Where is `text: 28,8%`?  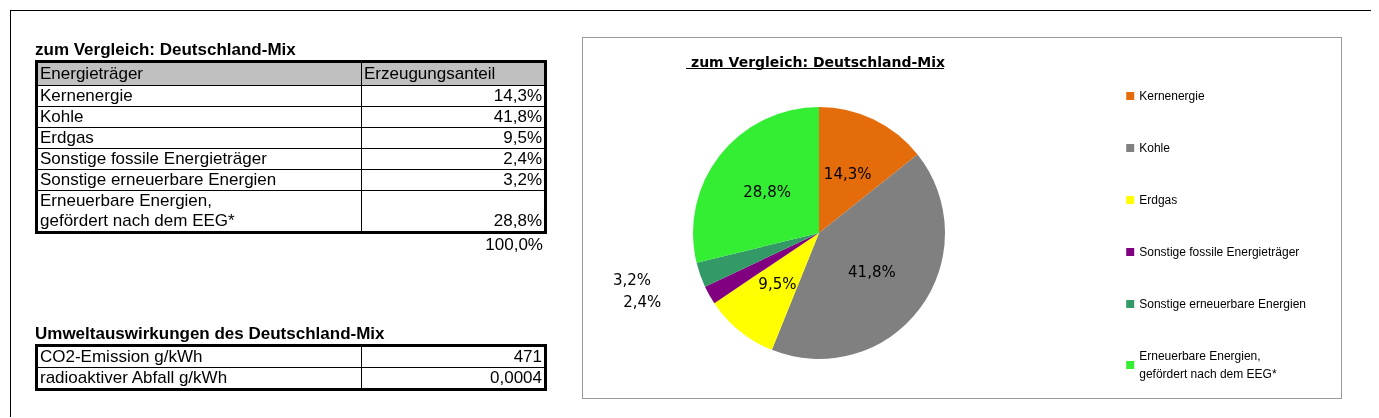
text: 28,8% is located at coordinates (517, 220).